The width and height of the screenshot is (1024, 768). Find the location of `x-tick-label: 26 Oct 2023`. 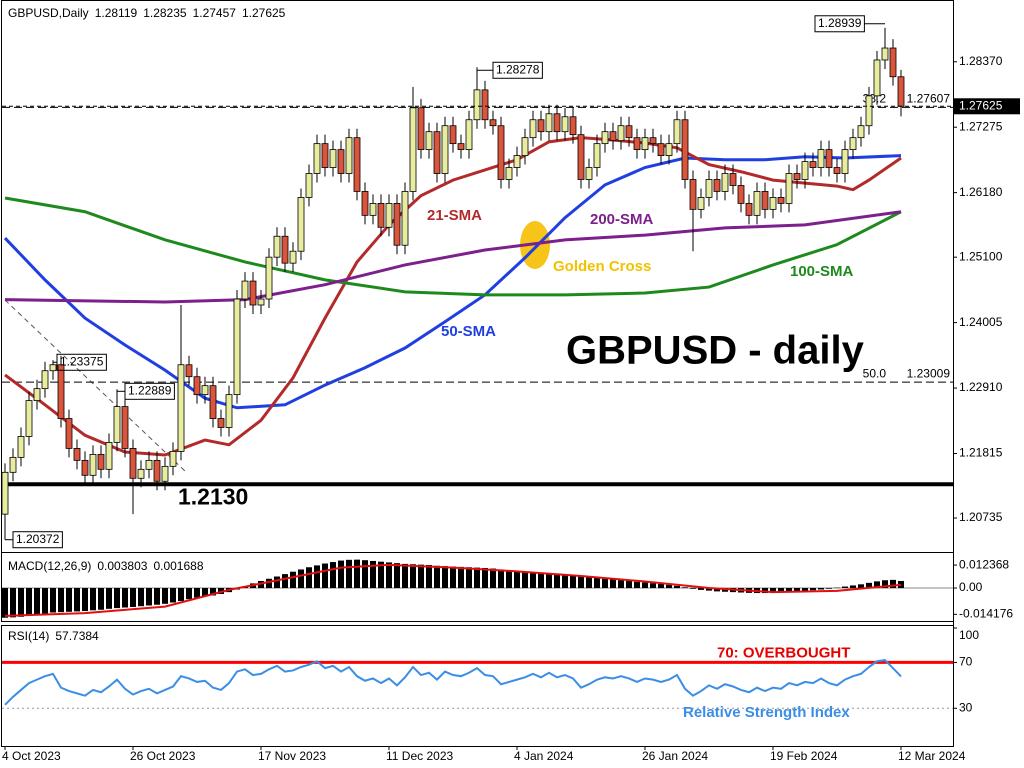

x-tick-label: 26 Oct 2023 is located at coordinates (163, 756).